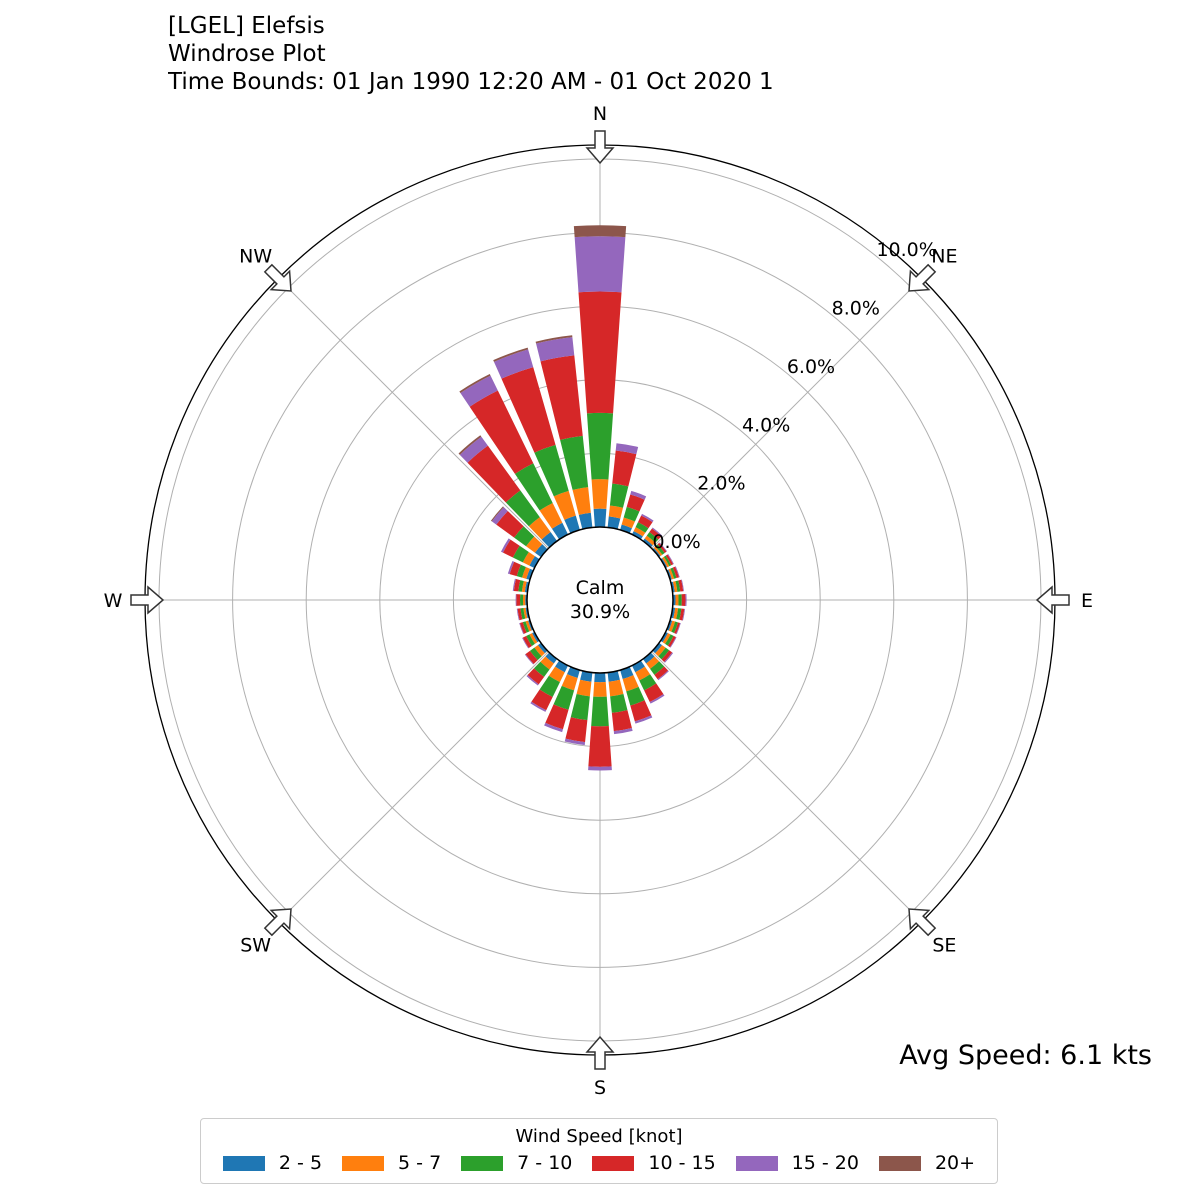  Describe the element at coordinates (1025, 1055) in the screenshot. I see `avg-speed-label: Avg Speed: 6.1 kts` at that location.